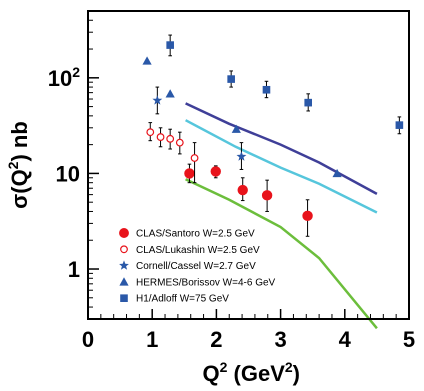  What do you see at coordinates (19, 189) in the screenshot?
I see `y-axis-title-base: σ(Q` at bounding box center [19, 189].